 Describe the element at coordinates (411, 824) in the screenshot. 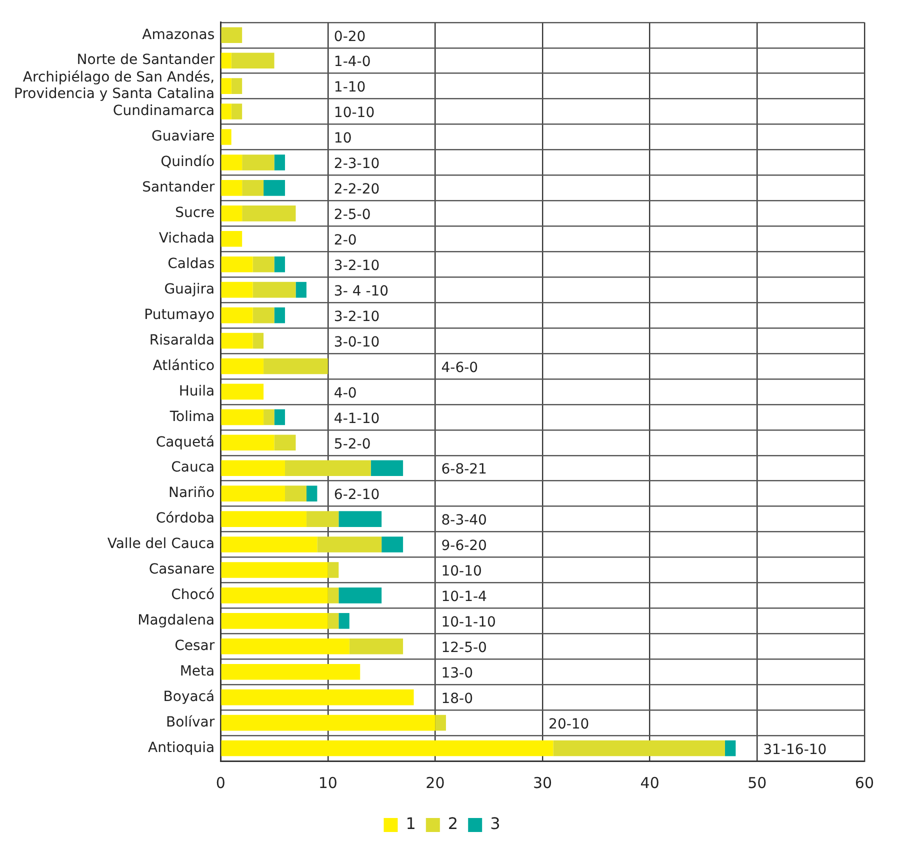

I see `legend-label: 1` at that location.